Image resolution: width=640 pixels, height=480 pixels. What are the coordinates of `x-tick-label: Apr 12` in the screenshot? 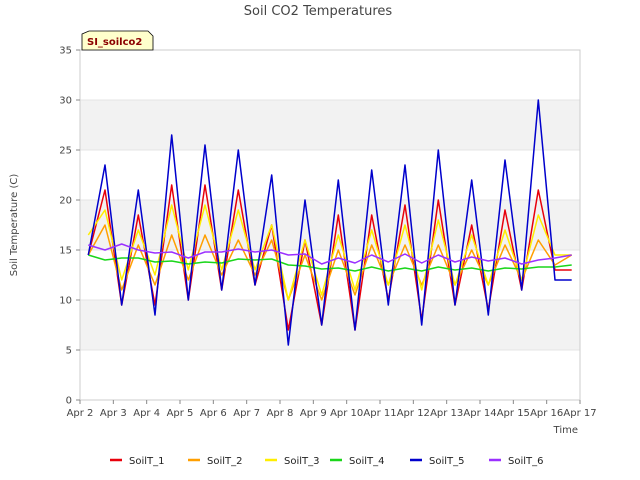 It's located at (413, 413).